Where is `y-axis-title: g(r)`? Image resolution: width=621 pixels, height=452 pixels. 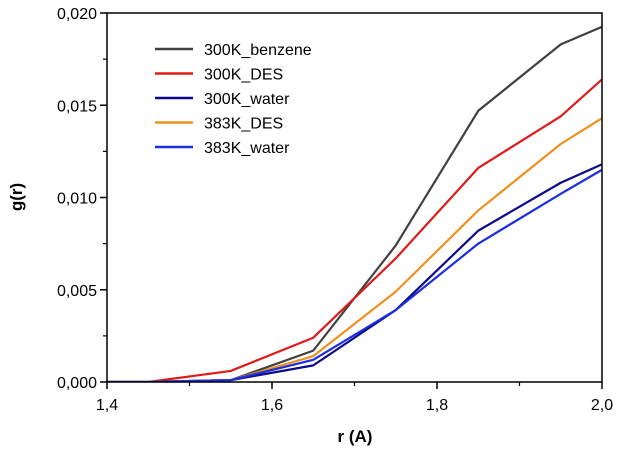 y-axis-title: g(r) is located at coordinates (16, 197).